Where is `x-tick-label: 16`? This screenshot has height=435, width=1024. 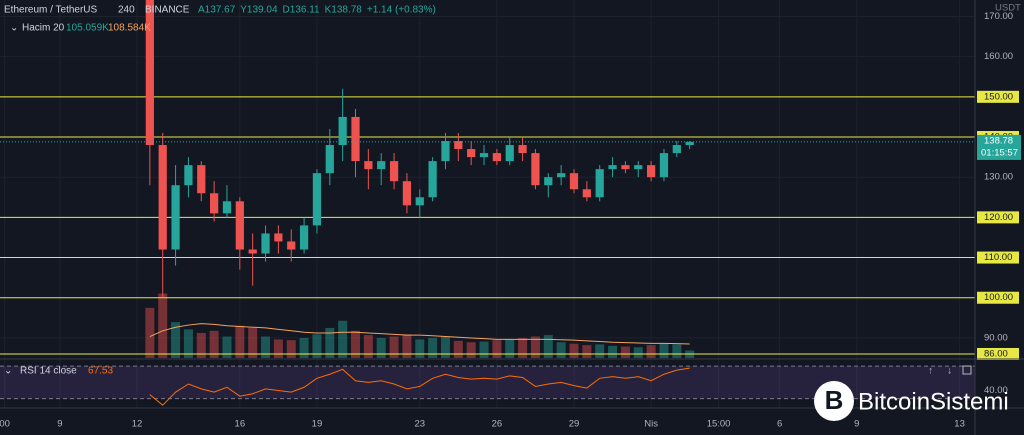 x-tick-label: 16 is located at coordinates (240, 424).